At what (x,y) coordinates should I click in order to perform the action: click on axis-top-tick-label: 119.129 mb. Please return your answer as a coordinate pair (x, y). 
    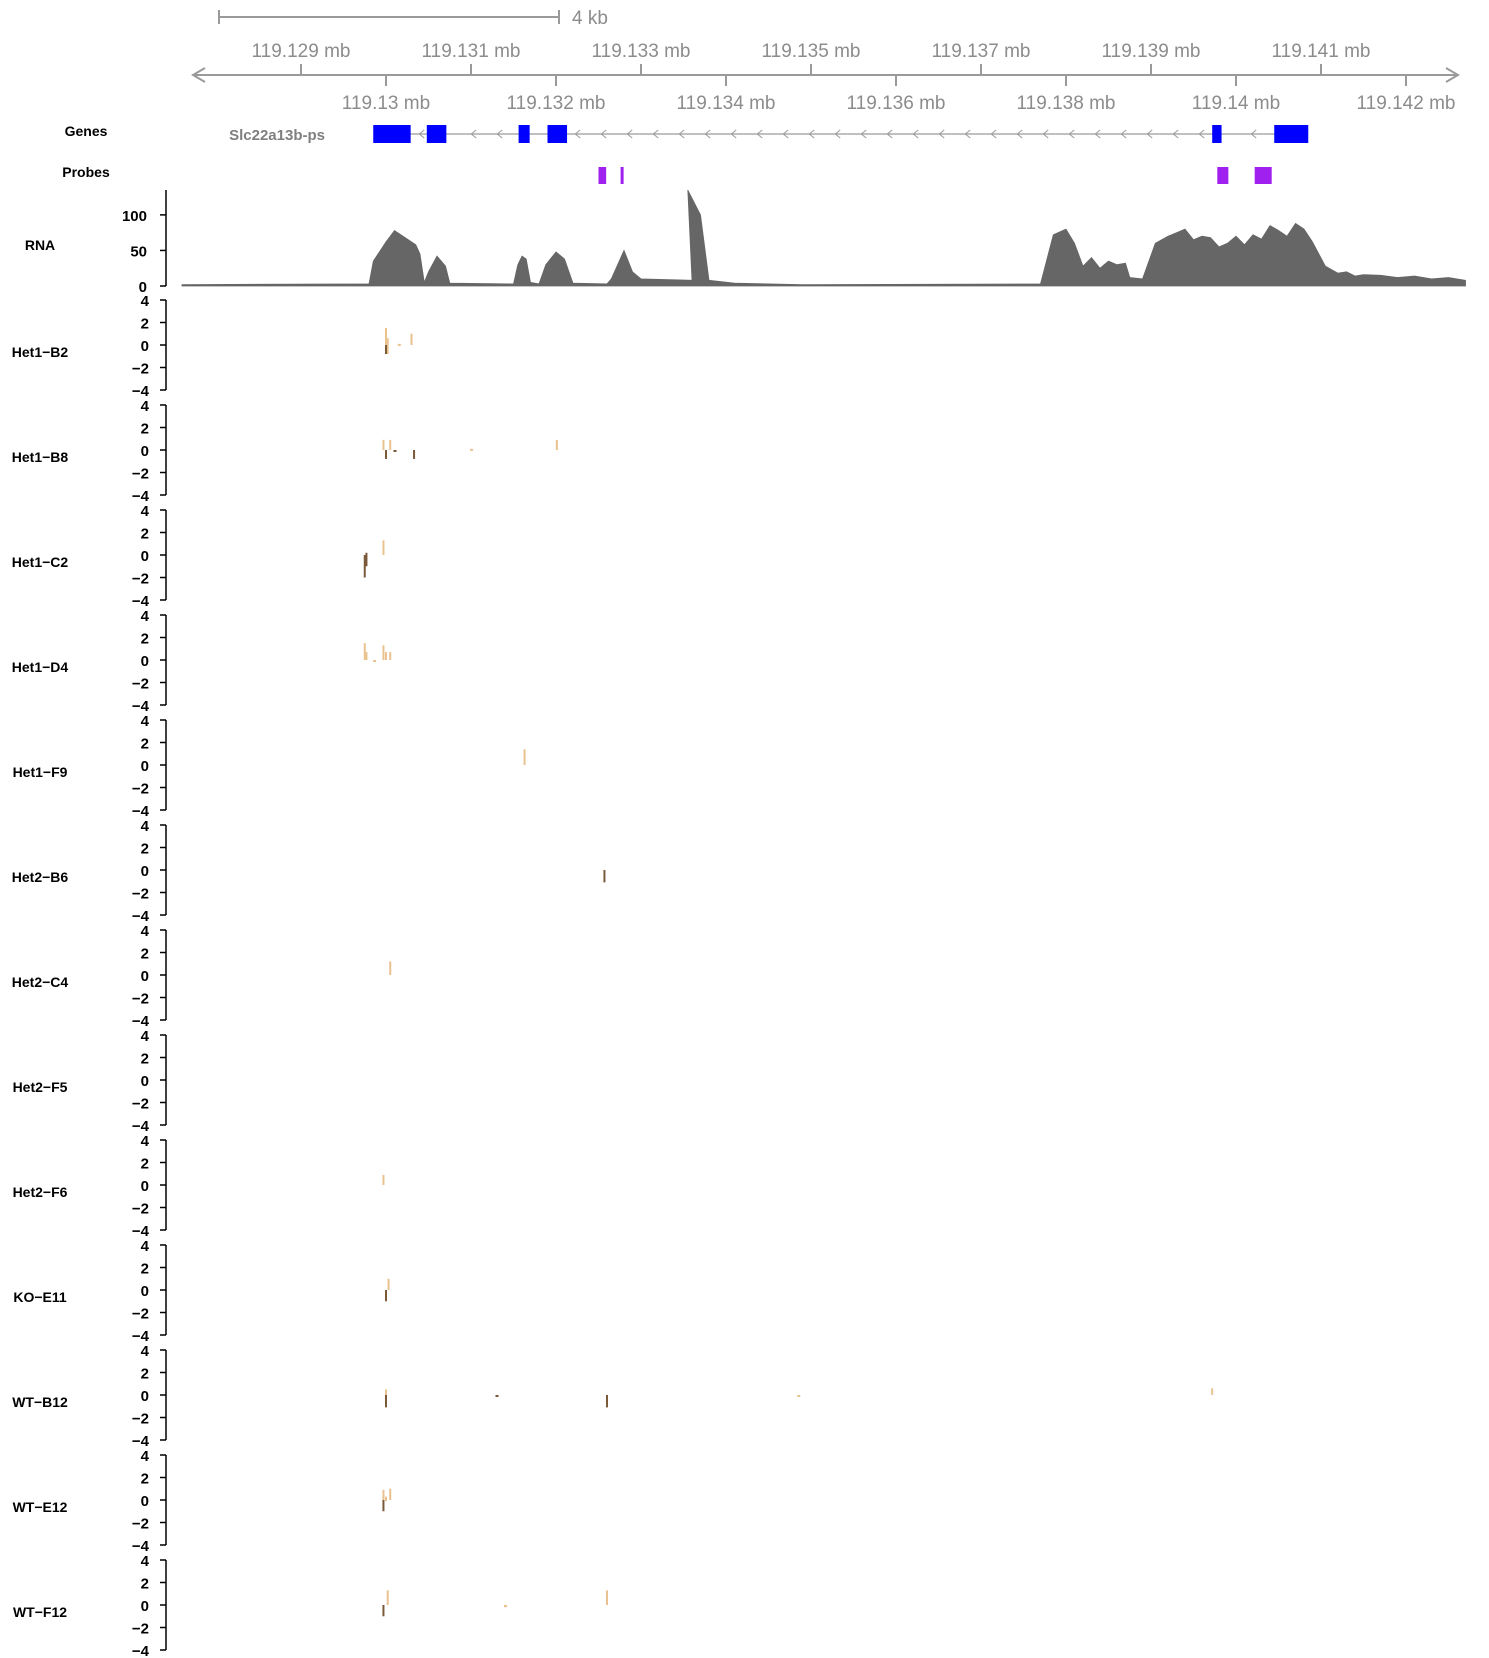
    Looking at the image, I should click on (301, 51).